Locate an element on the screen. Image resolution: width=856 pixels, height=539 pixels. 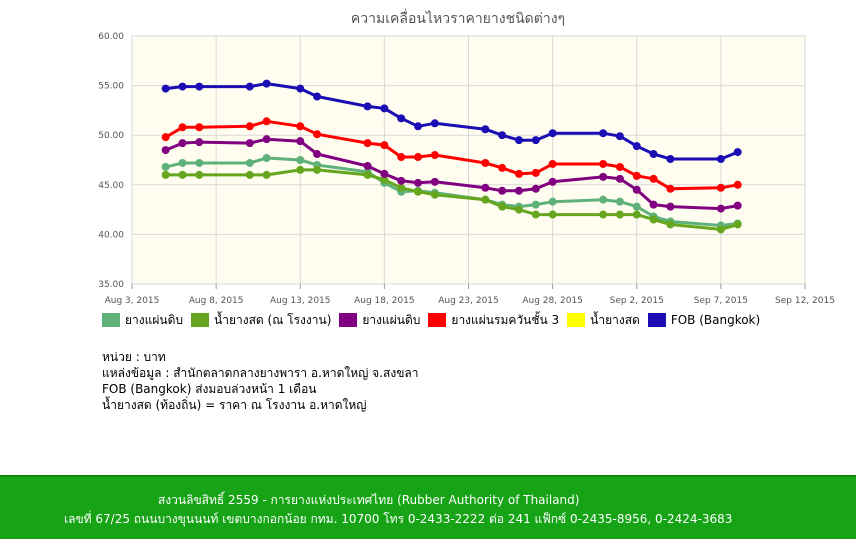
y-axis-ticks: 35.00 40.00 45.00 50.00 55.00 60.00 is located at coordinates (111, 161).